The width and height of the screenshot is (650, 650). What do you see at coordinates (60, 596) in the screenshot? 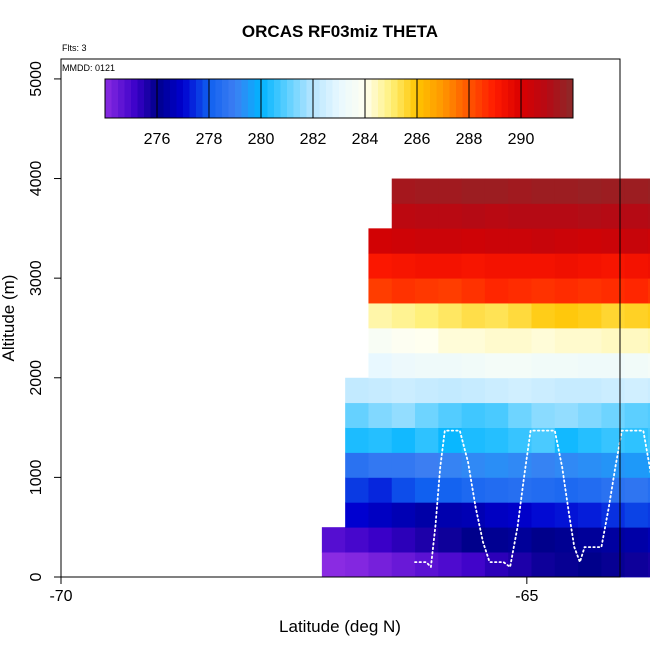
I see `x-tick-label: -70` at bounding box center [60, 596].